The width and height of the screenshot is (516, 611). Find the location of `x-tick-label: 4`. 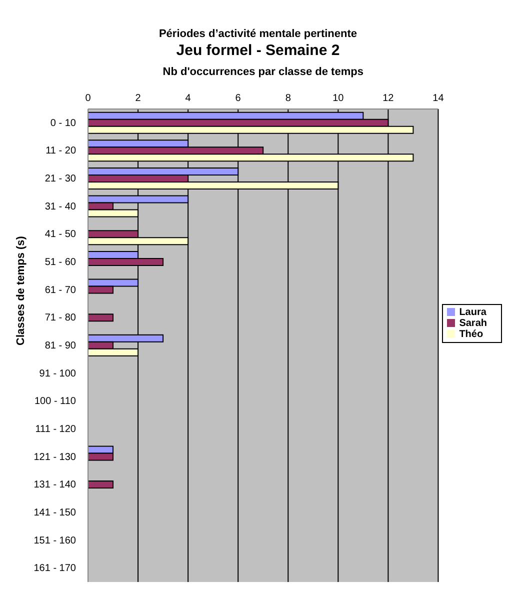

x-tick-label: 4 is located at coordinates (188, 98).